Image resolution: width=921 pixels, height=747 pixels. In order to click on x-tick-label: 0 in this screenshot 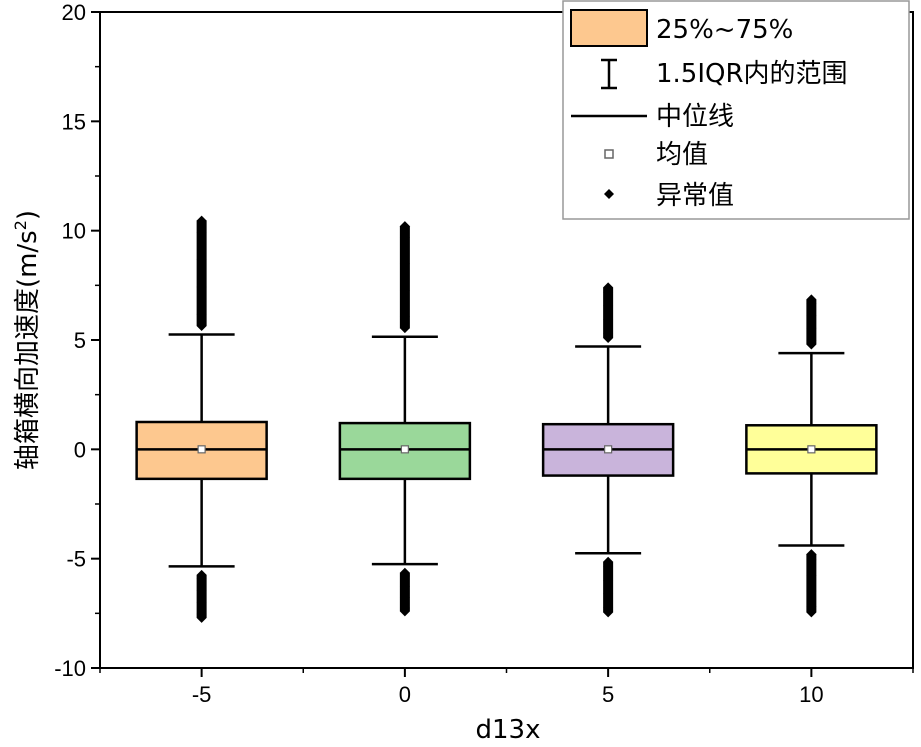, I will do `click(405, 694)`.